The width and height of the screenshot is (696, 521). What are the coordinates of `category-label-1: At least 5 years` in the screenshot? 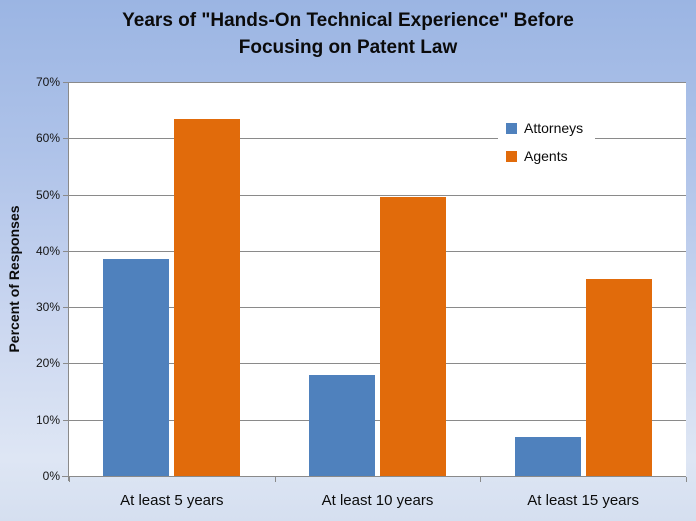 It's located at (172, 500).